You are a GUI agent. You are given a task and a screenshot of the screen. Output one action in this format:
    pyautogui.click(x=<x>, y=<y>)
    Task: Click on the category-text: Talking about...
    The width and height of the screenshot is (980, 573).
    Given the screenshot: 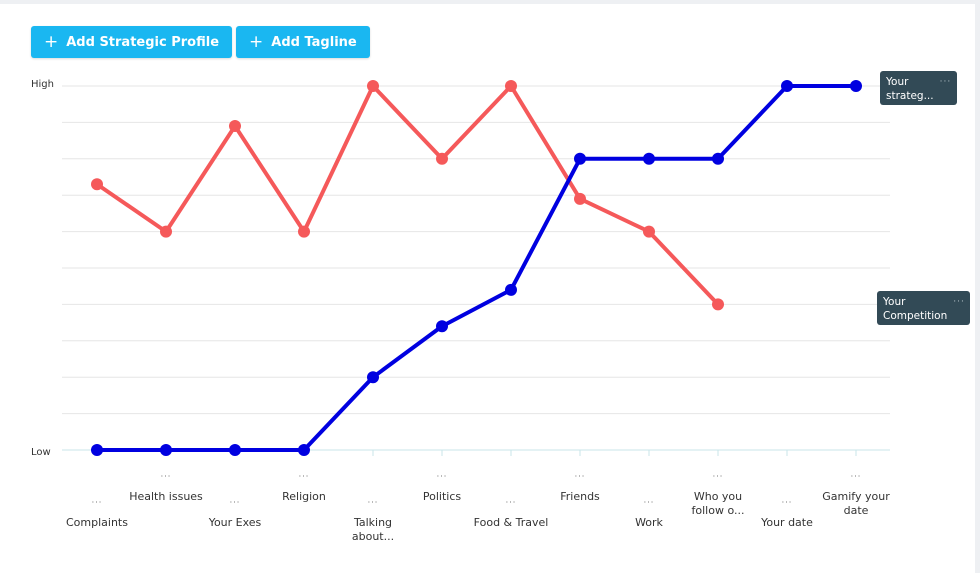 What is the action you would take?
    pyautogui.click(x=373, y=529)
    